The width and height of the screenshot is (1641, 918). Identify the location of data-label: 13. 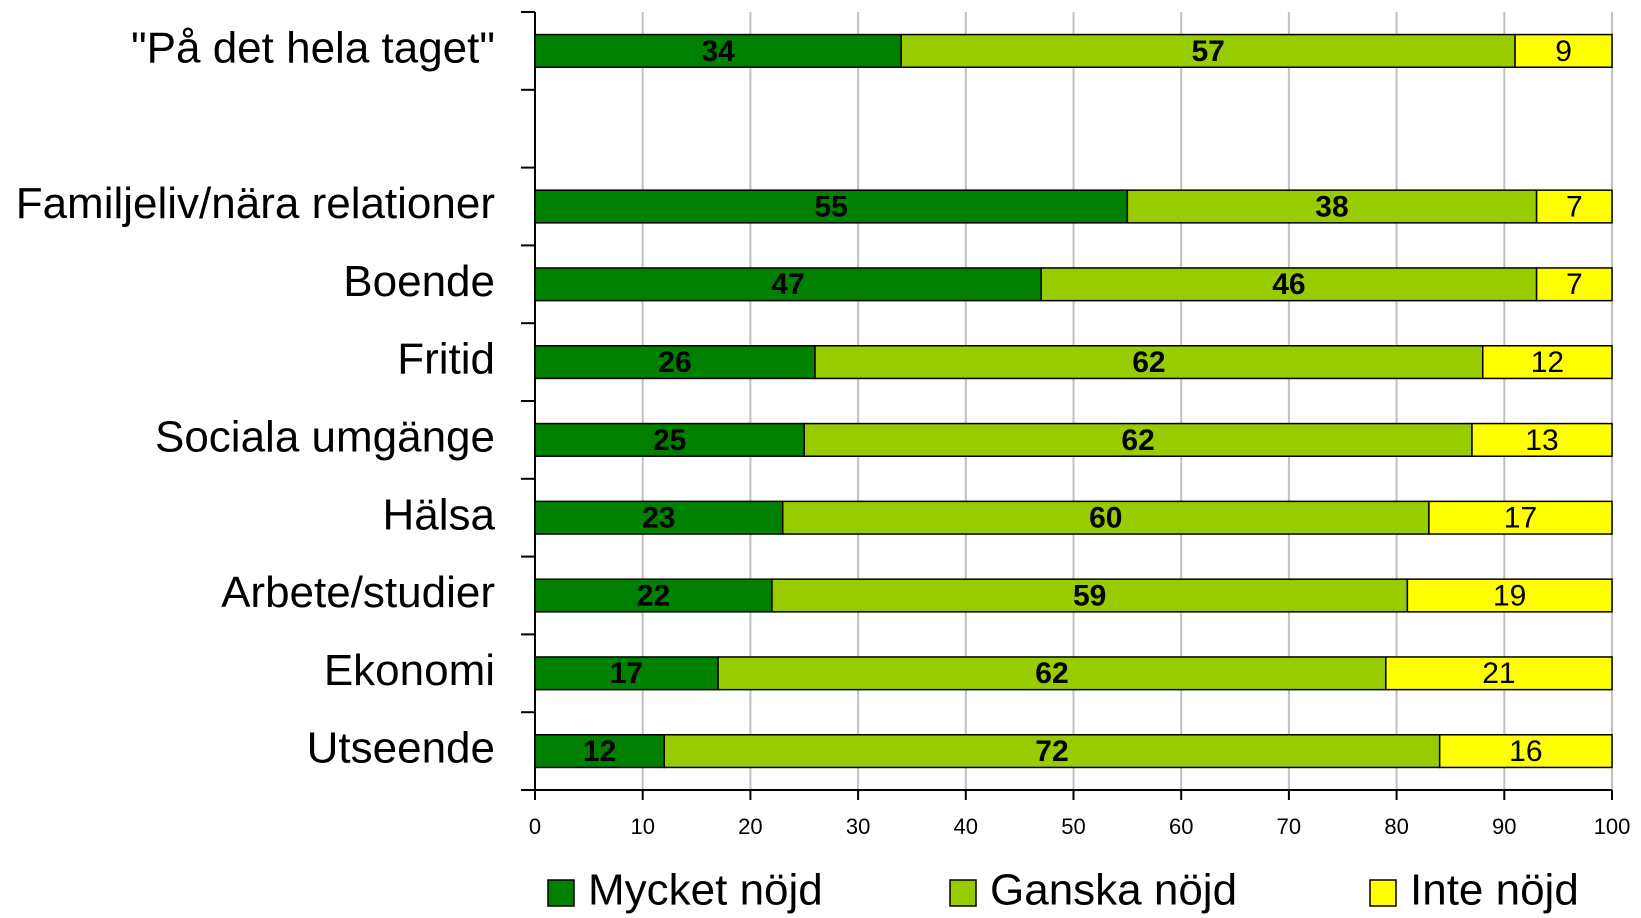
(1541, 440).